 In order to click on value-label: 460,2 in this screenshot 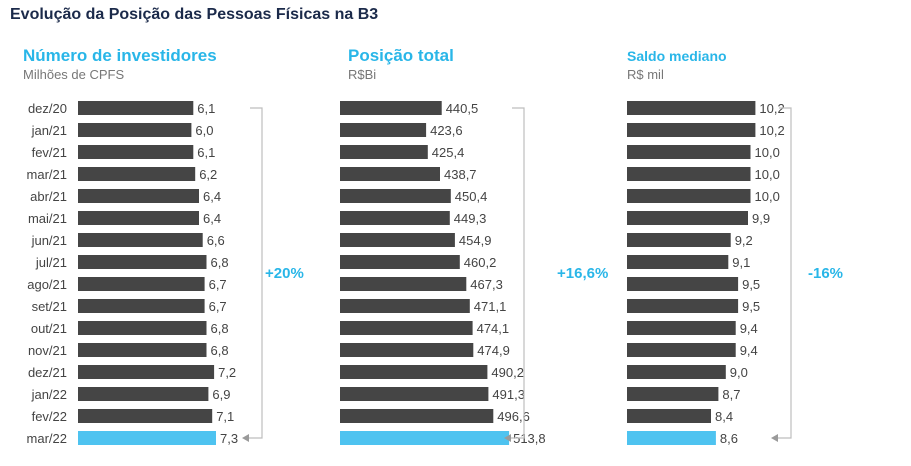, I will do `click(480, 262)`.